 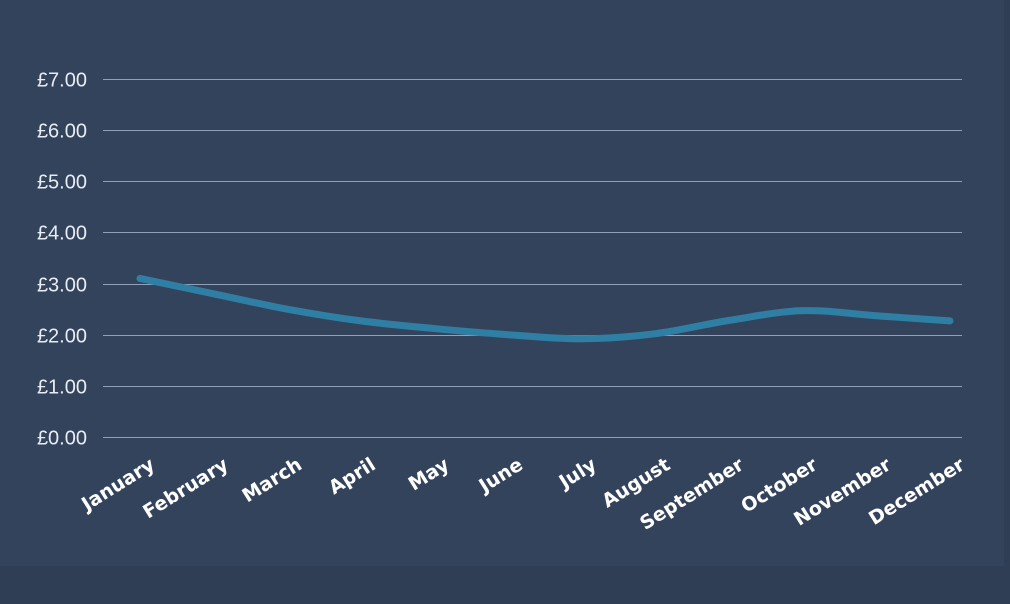 I want to click on y-tick-label: £0.00, so click(x=62, y=439).